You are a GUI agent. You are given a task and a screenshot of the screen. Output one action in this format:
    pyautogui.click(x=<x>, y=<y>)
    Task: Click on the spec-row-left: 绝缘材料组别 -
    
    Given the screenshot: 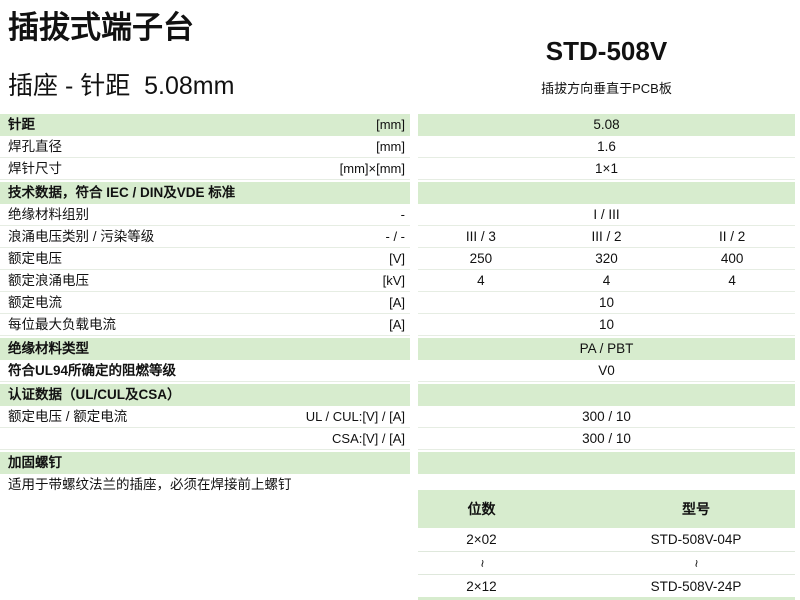 What is the action you would take?
    pyautogui.click(x=205, y=215)
    